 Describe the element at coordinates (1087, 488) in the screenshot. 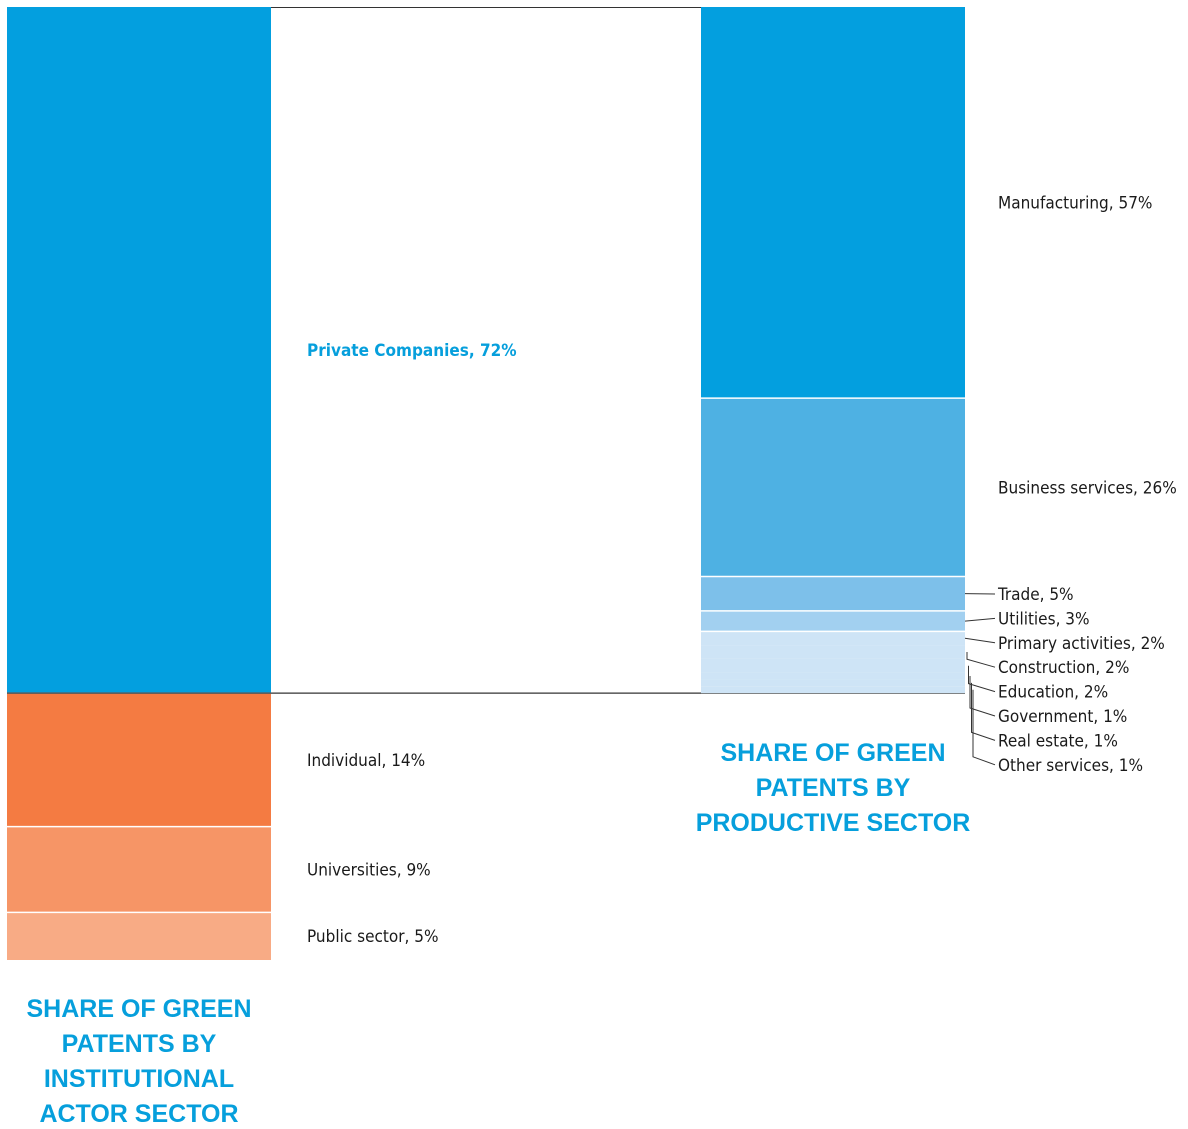

I see `segment-label-business-services: Business services, 26%` at that location.